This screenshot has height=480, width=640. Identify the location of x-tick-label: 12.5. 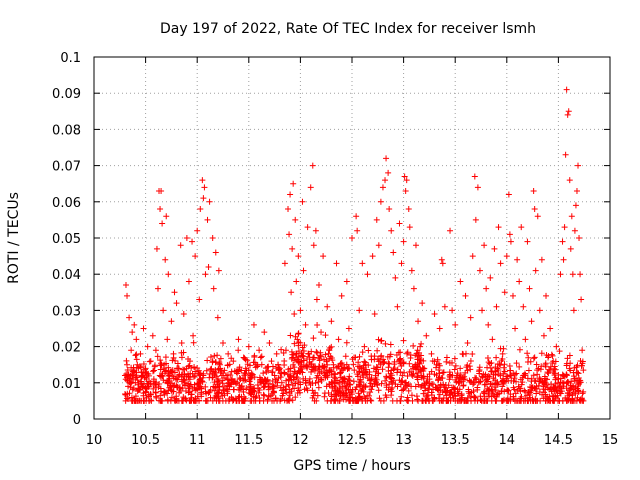
(352, 440).